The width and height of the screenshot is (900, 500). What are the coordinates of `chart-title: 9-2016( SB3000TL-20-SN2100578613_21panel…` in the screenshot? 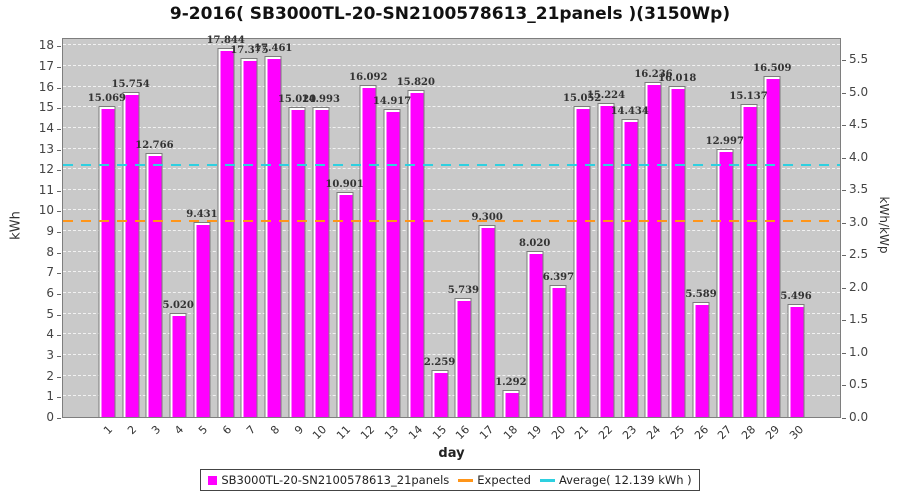 It's located at (450, 14).